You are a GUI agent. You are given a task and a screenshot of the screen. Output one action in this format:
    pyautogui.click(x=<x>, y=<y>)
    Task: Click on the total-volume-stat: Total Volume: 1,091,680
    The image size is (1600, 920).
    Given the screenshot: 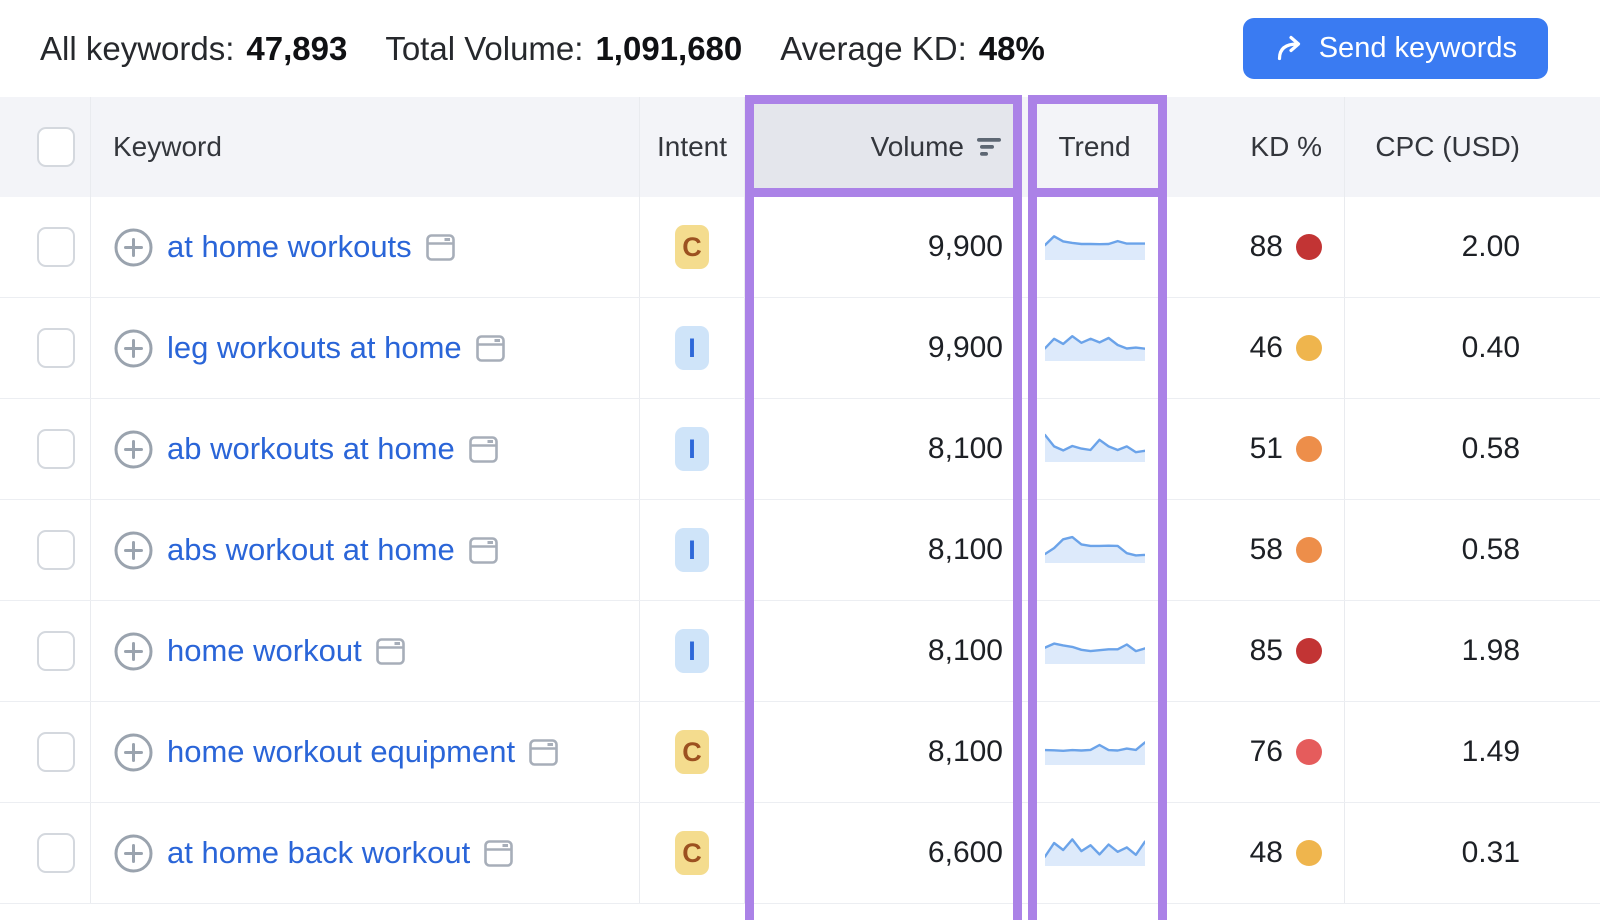 What is the action you would take?
    pyautogui.click(x=563, y=49)
    